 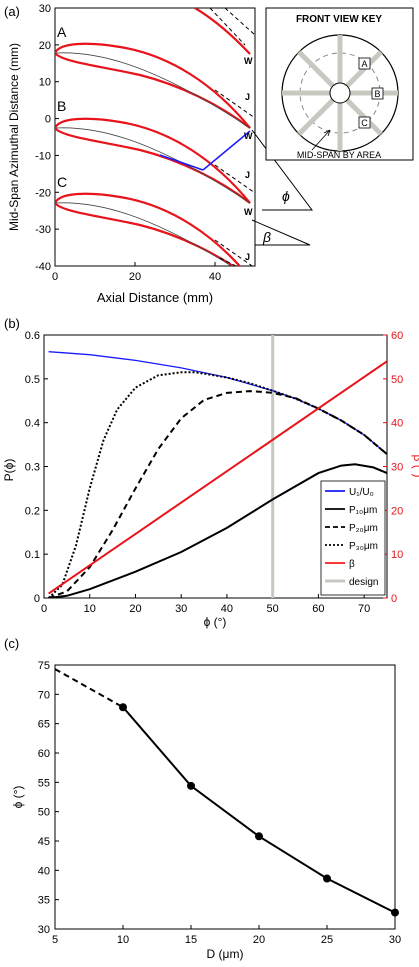 I want to click on c-ytick-label: 55, so click(x=44, y=783).